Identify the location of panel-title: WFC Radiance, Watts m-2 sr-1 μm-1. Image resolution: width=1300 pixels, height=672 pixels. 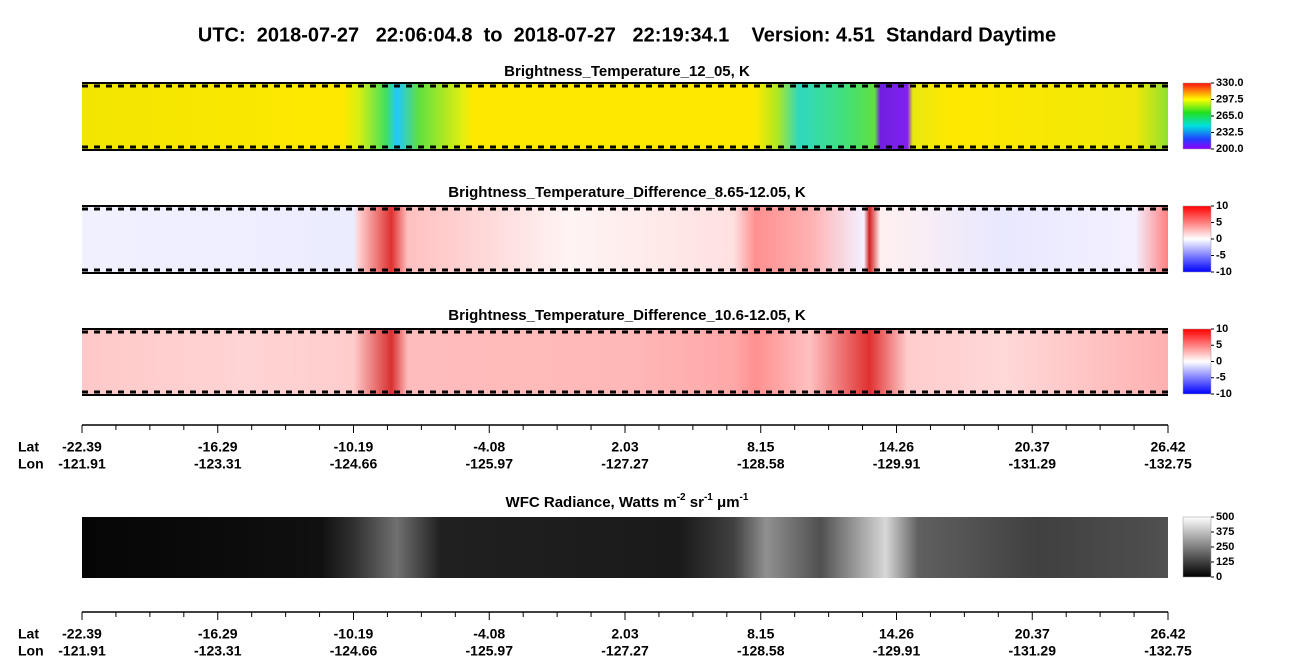
(627, 501).